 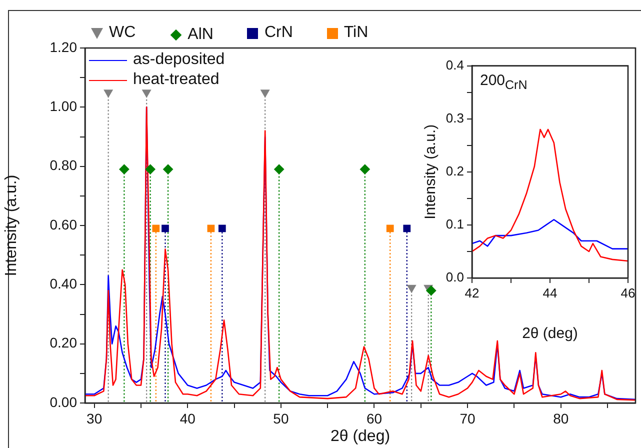 I want to click on legend-label: as-deposited, so click(x=179, y=60).